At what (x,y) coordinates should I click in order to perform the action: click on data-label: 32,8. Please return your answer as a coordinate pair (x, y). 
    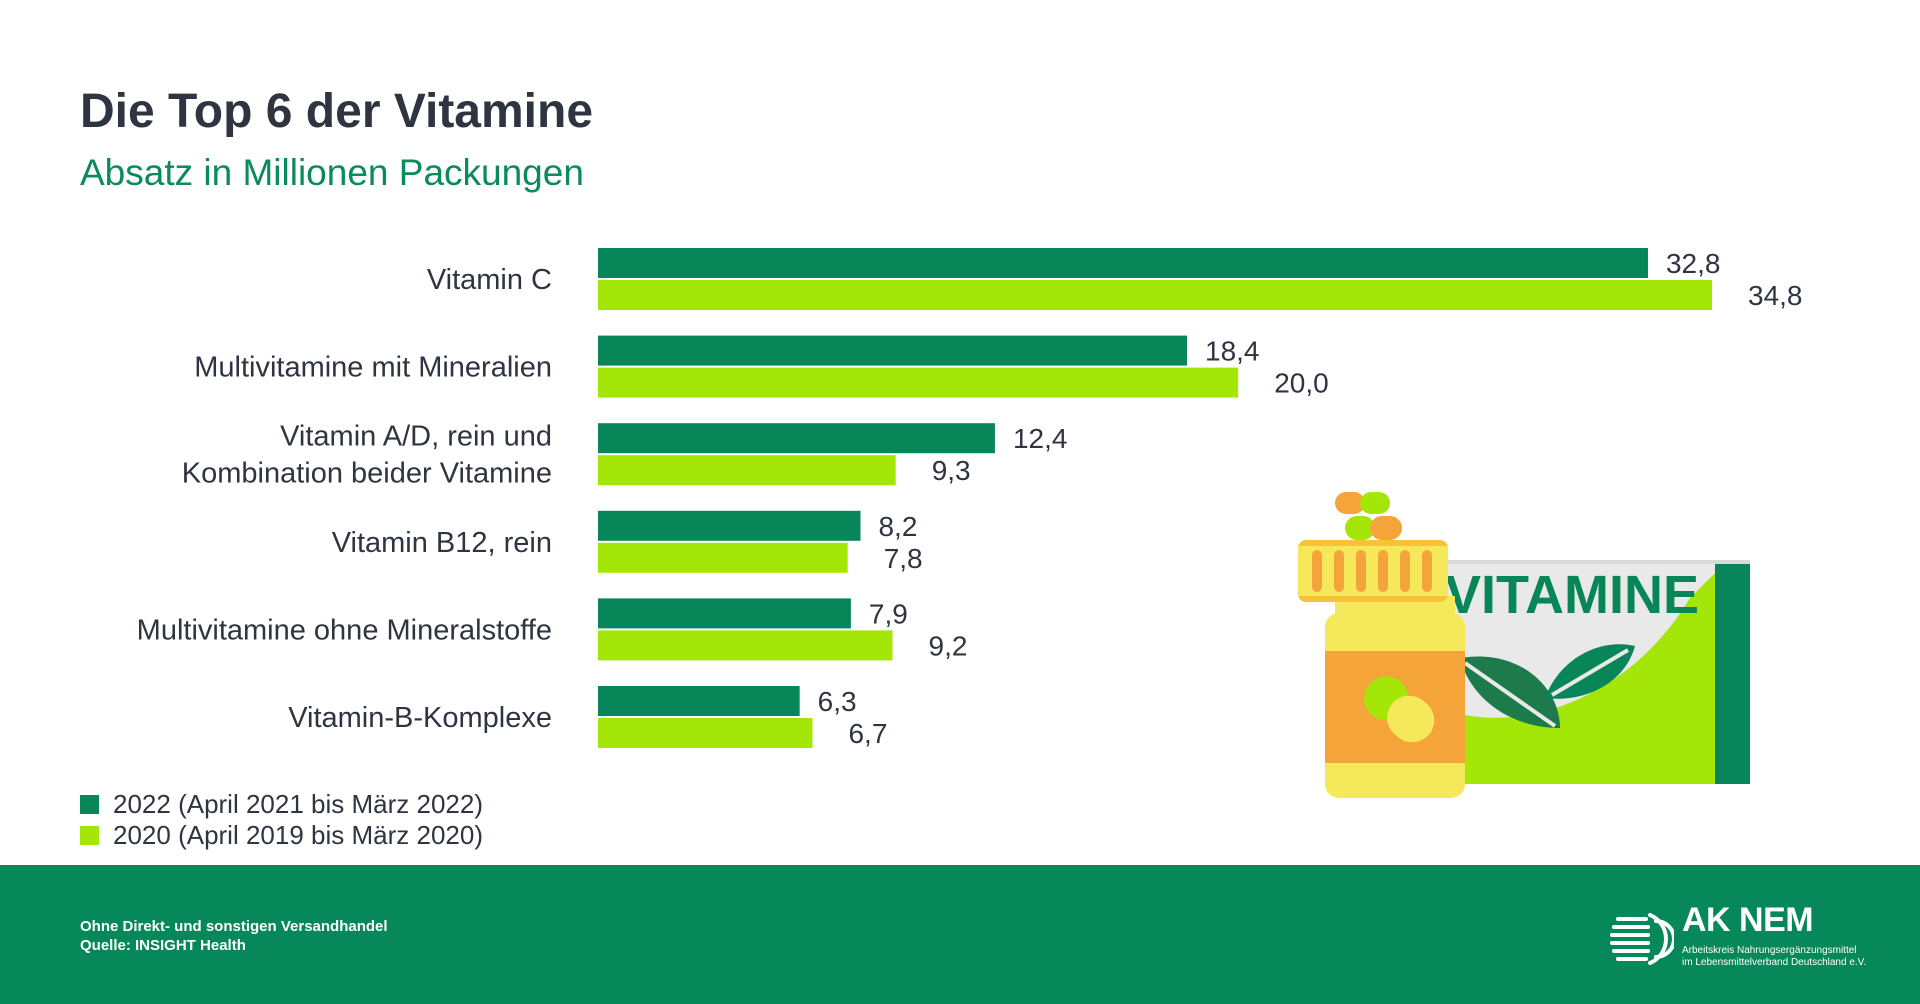
    Looking at the image, I should click on (1693, 263).